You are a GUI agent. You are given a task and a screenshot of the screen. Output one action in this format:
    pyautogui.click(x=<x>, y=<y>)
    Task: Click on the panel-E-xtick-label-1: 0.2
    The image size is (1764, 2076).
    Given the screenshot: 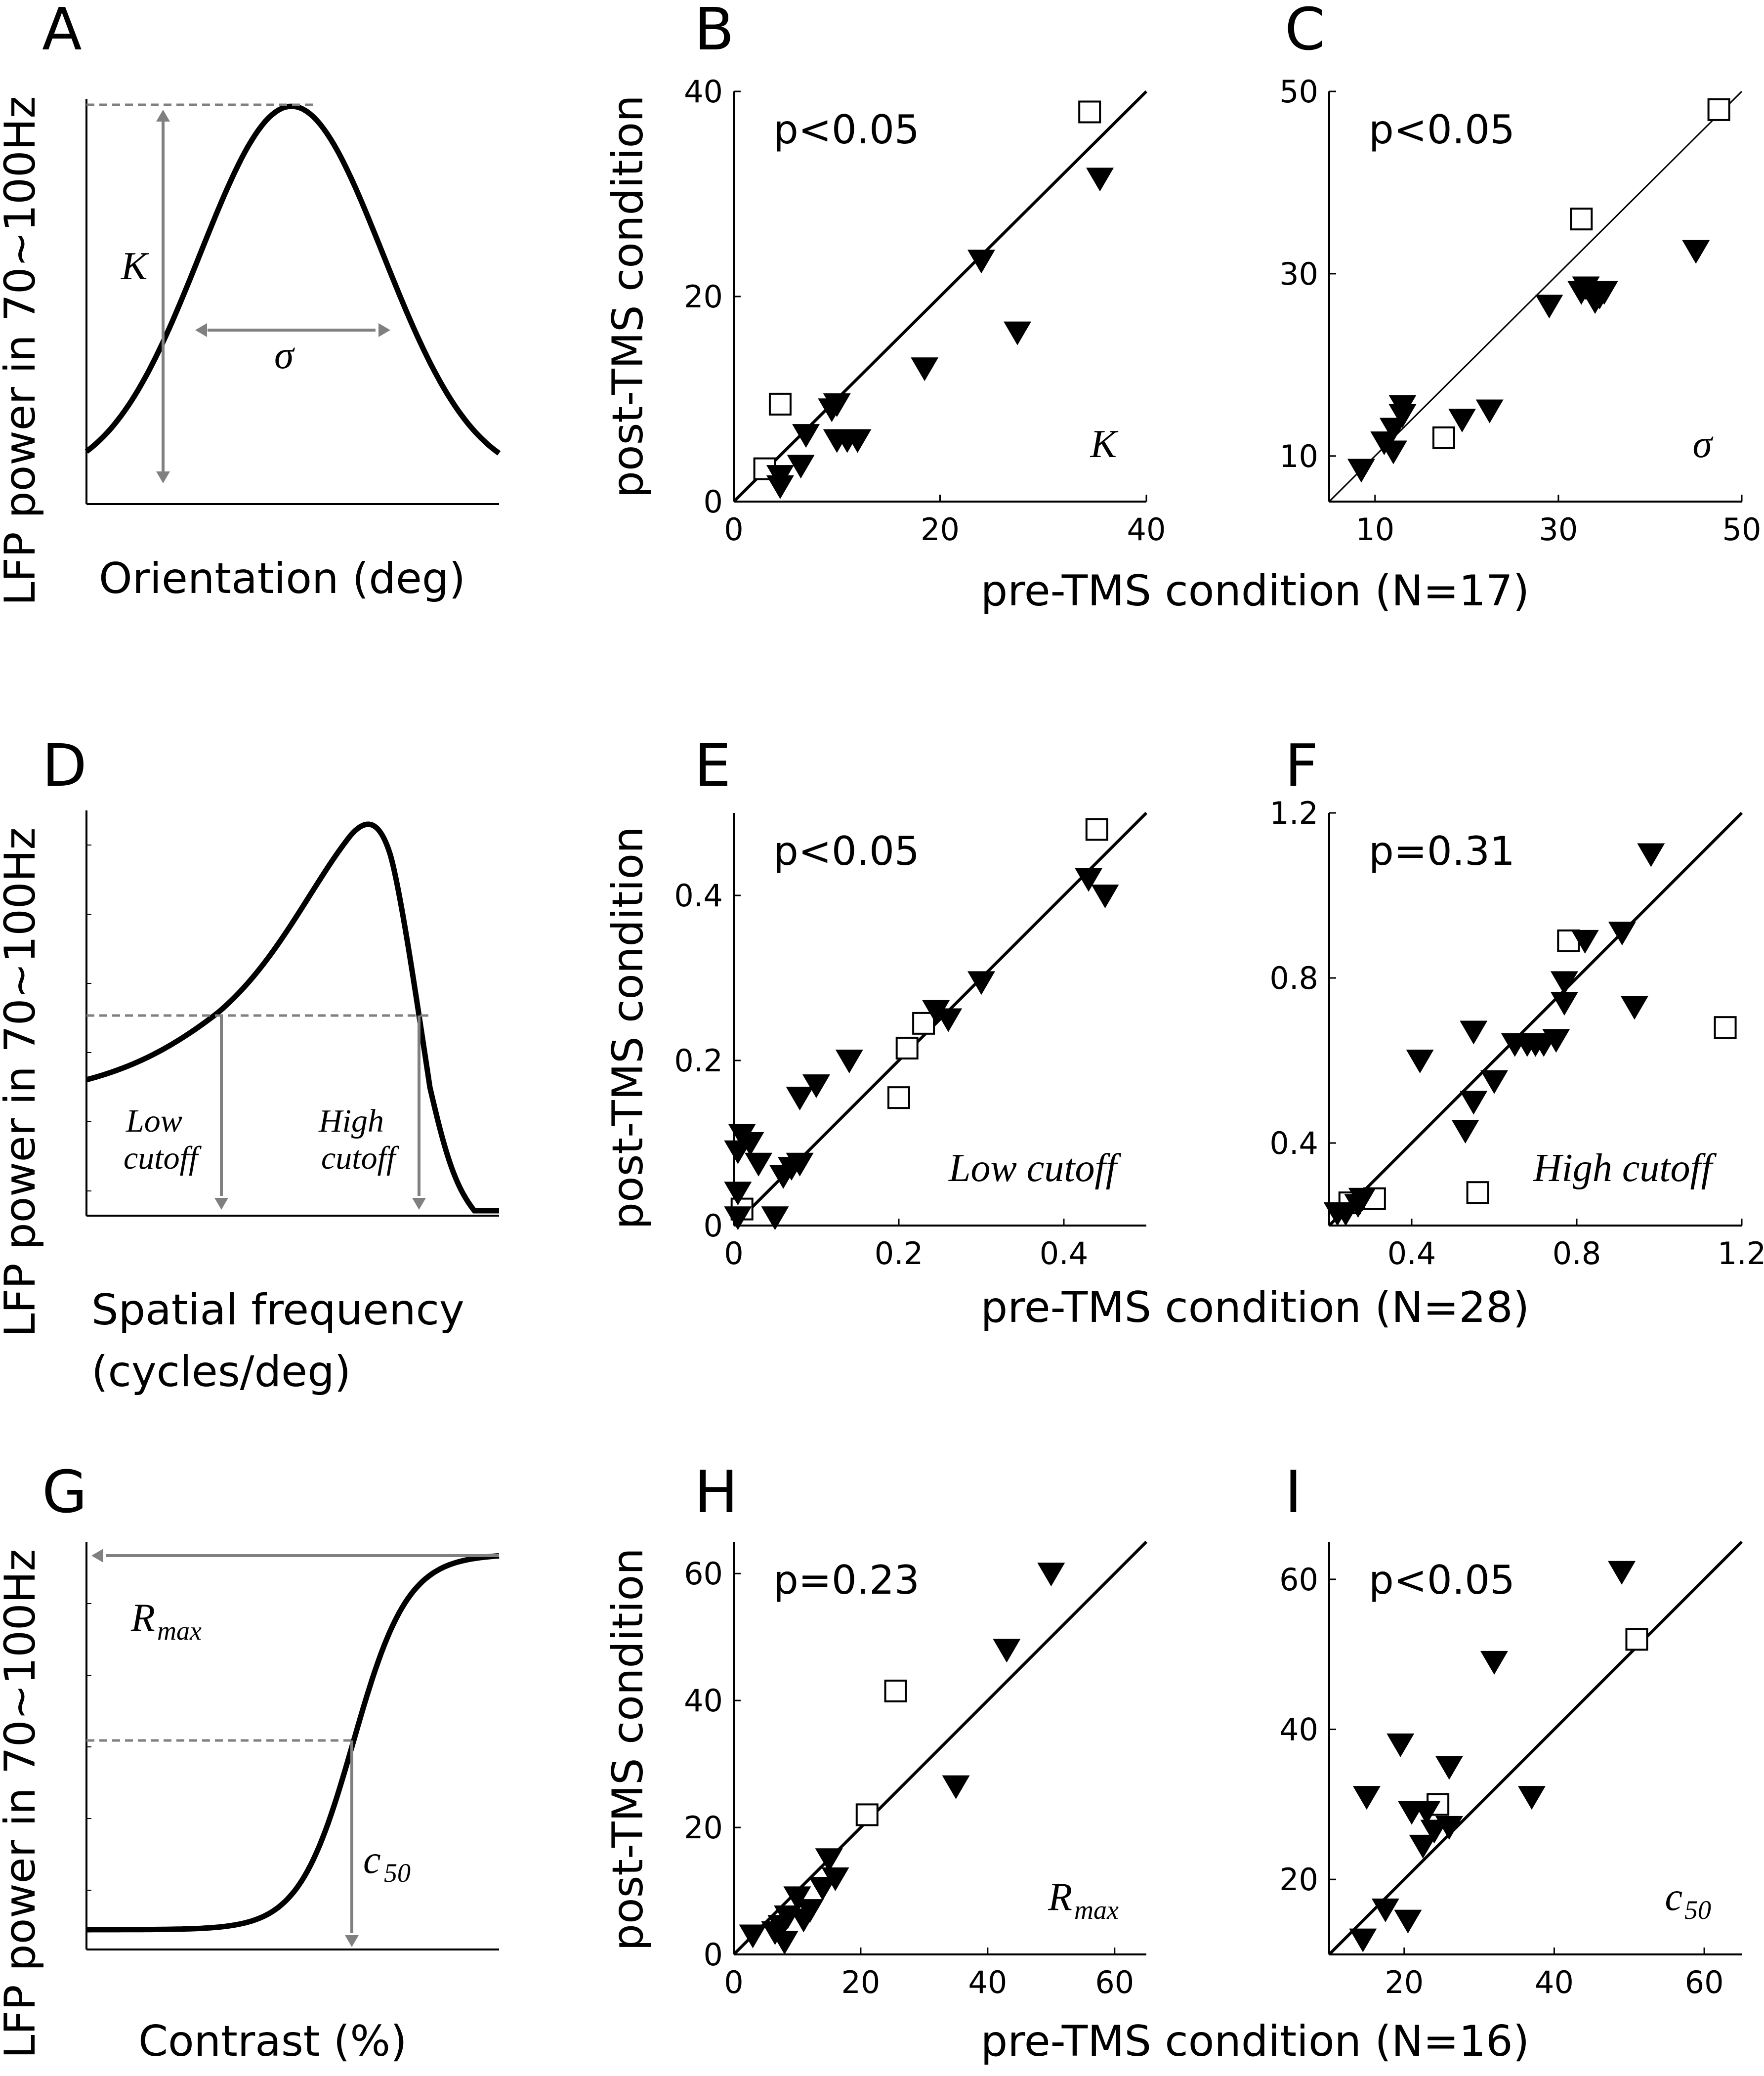 What is the action you would take?
    pyautogui.click(x=899, y=1253)
    